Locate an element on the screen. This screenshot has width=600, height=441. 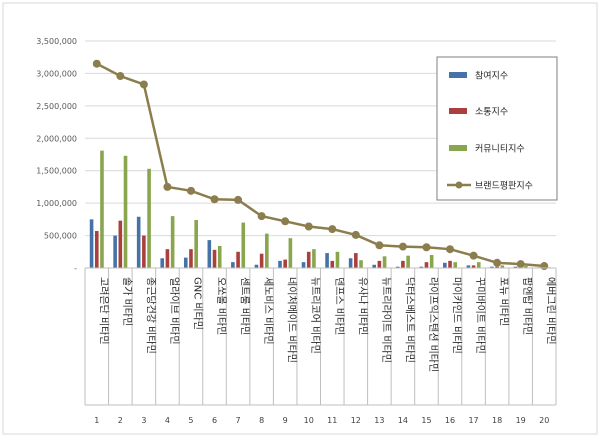
category-label: GNC 비타민 is located at coordinates (197, 303).